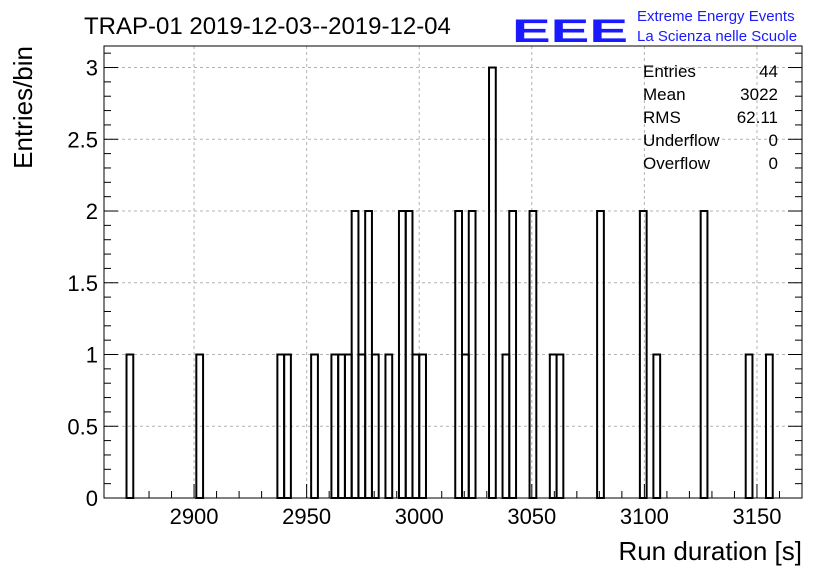 The image size is (836, 572). I want to click on x-axis-label: Run duration [s], so click(710, 551).